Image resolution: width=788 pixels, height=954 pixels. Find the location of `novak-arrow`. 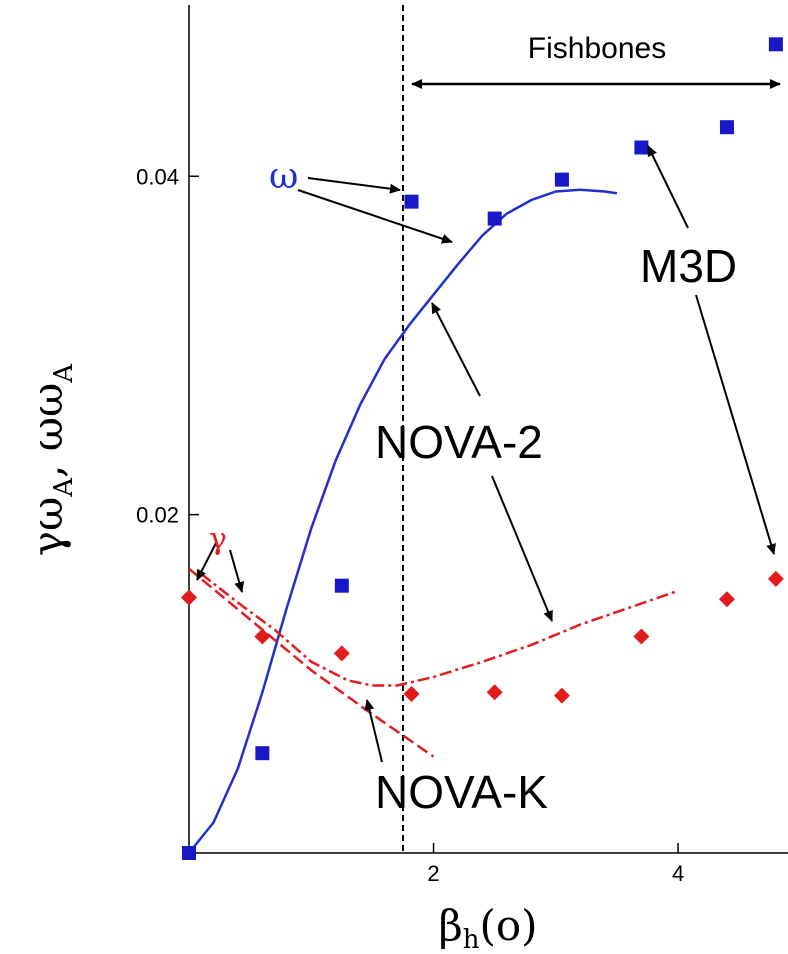

novak-arrow is located at coordinates (373, 731).